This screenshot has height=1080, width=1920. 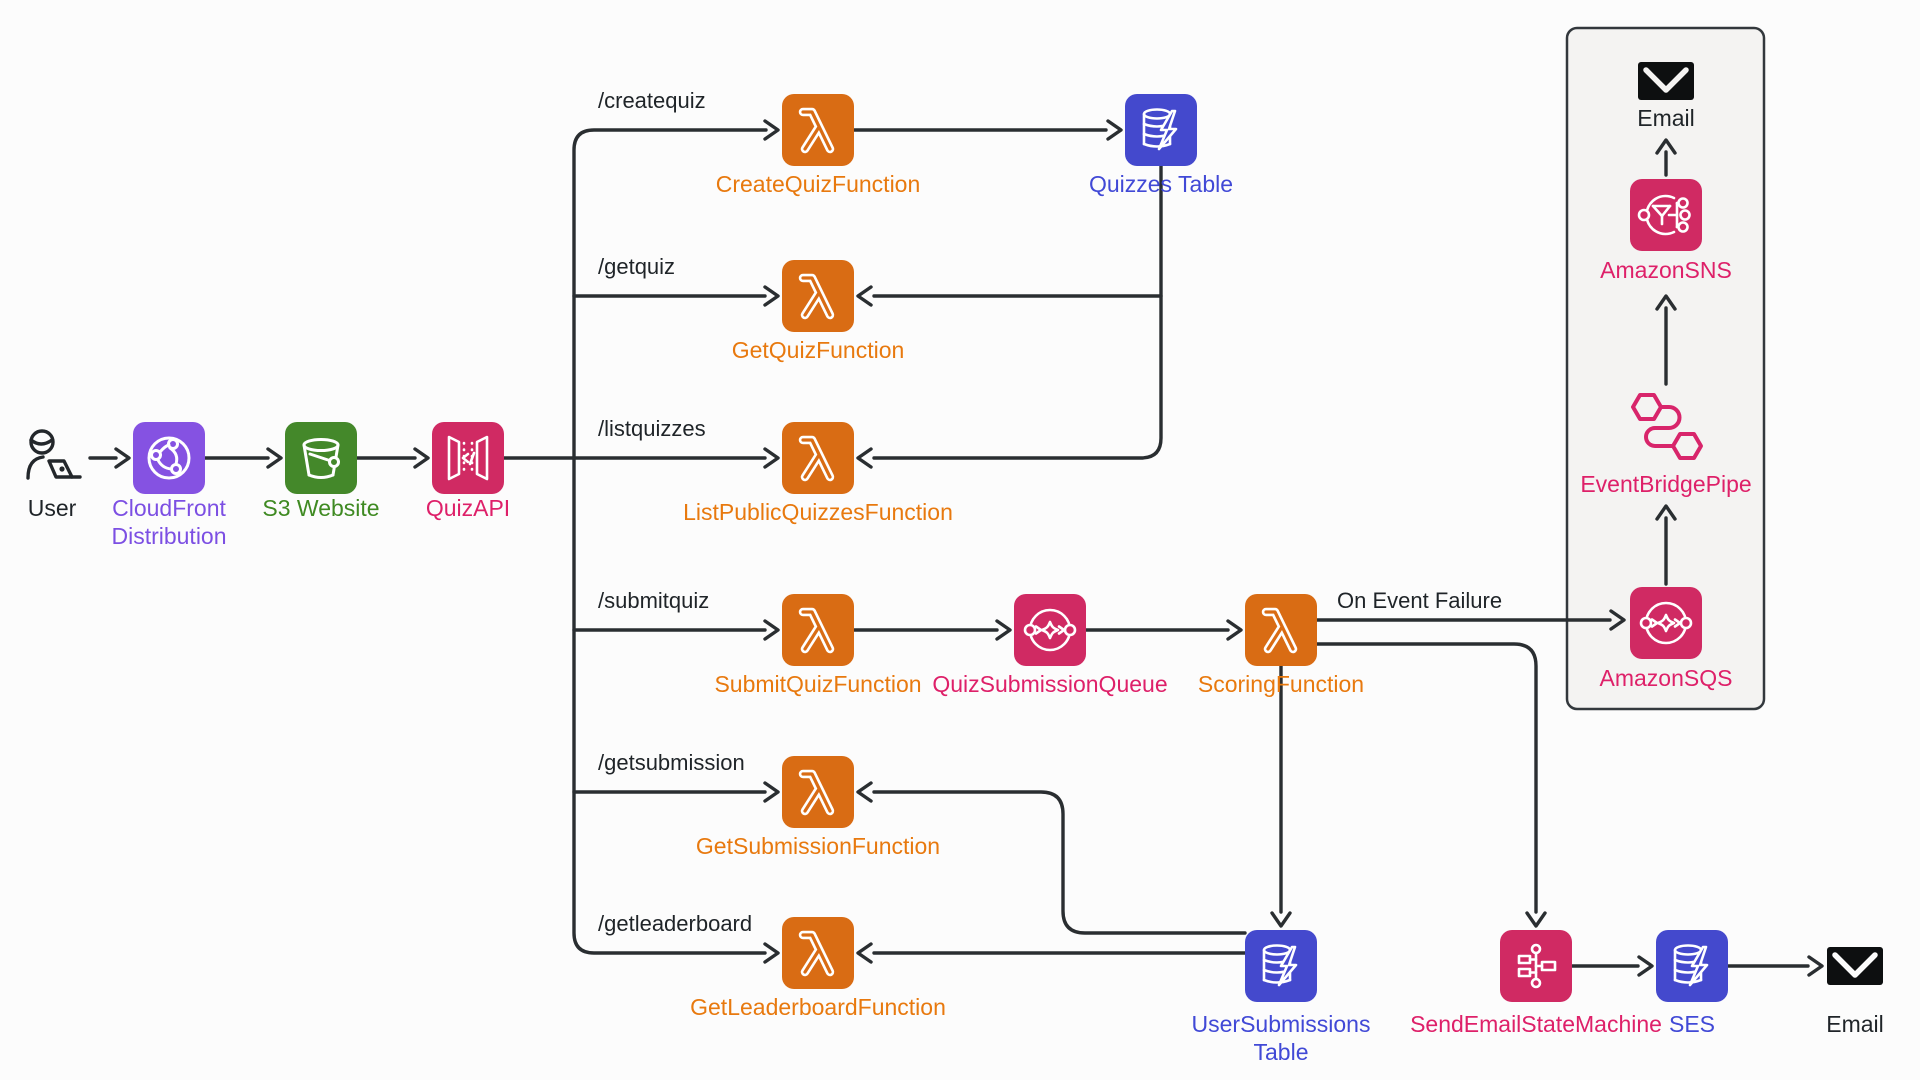 I want to click on get-leaderboard-fn-label: GetLeaderboardFunction, so click(x=818, y=1007).